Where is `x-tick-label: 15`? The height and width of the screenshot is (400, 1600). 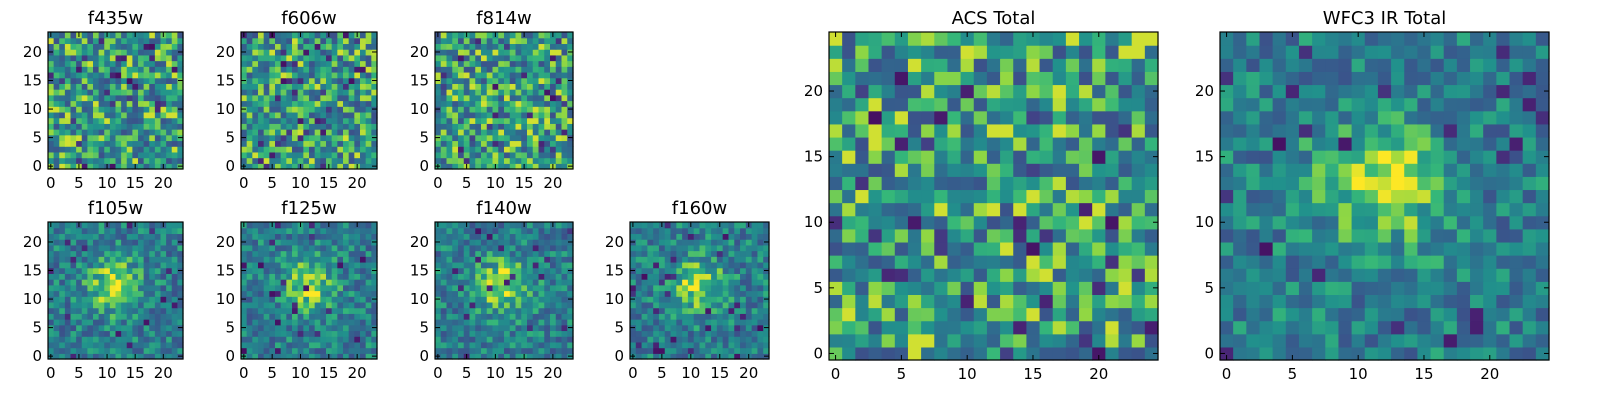 x-tick-label: 15 is located at coordinates (524, 183).